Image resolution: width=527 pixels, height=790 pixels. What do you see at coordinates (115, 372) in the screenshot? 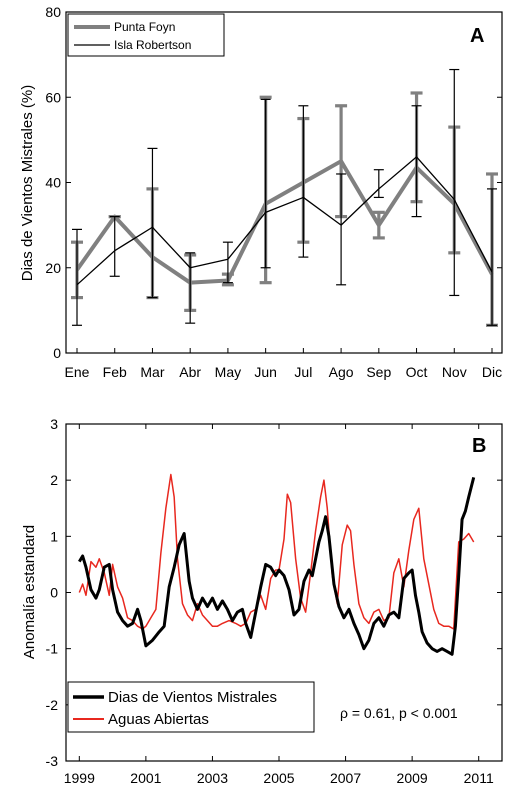
I see `panel-a-x-tick-label-feb: Feb` at bounding box center [115, 372].